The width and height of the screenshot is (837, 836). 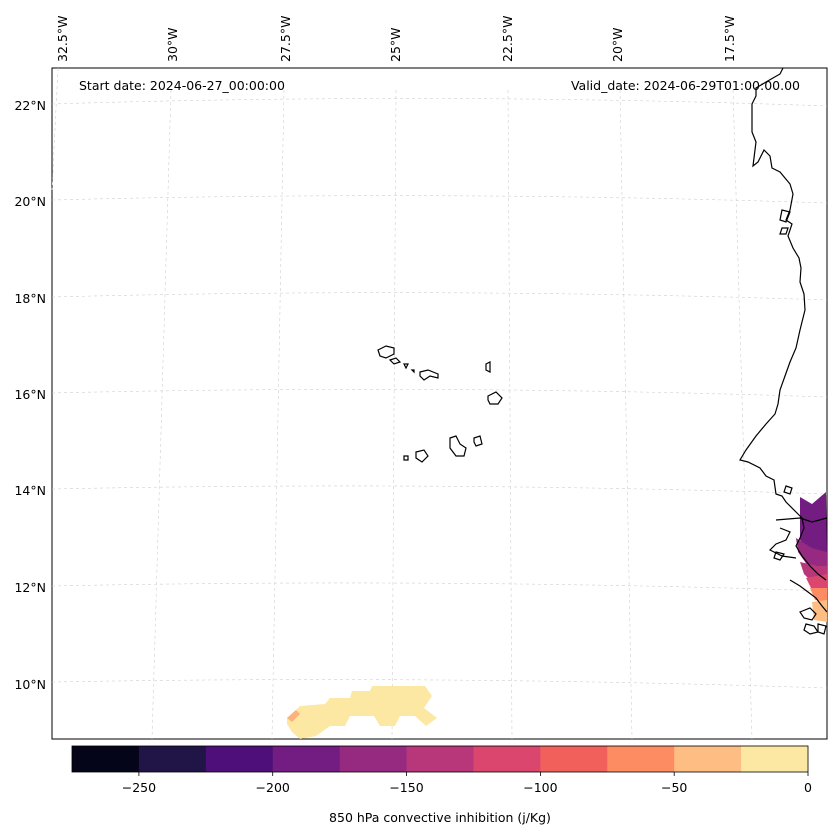 What do you see at coordinates (406, 787) in the screenshot?
I see `colorbar-tick-label: −150` at bounding box center [406, 787].